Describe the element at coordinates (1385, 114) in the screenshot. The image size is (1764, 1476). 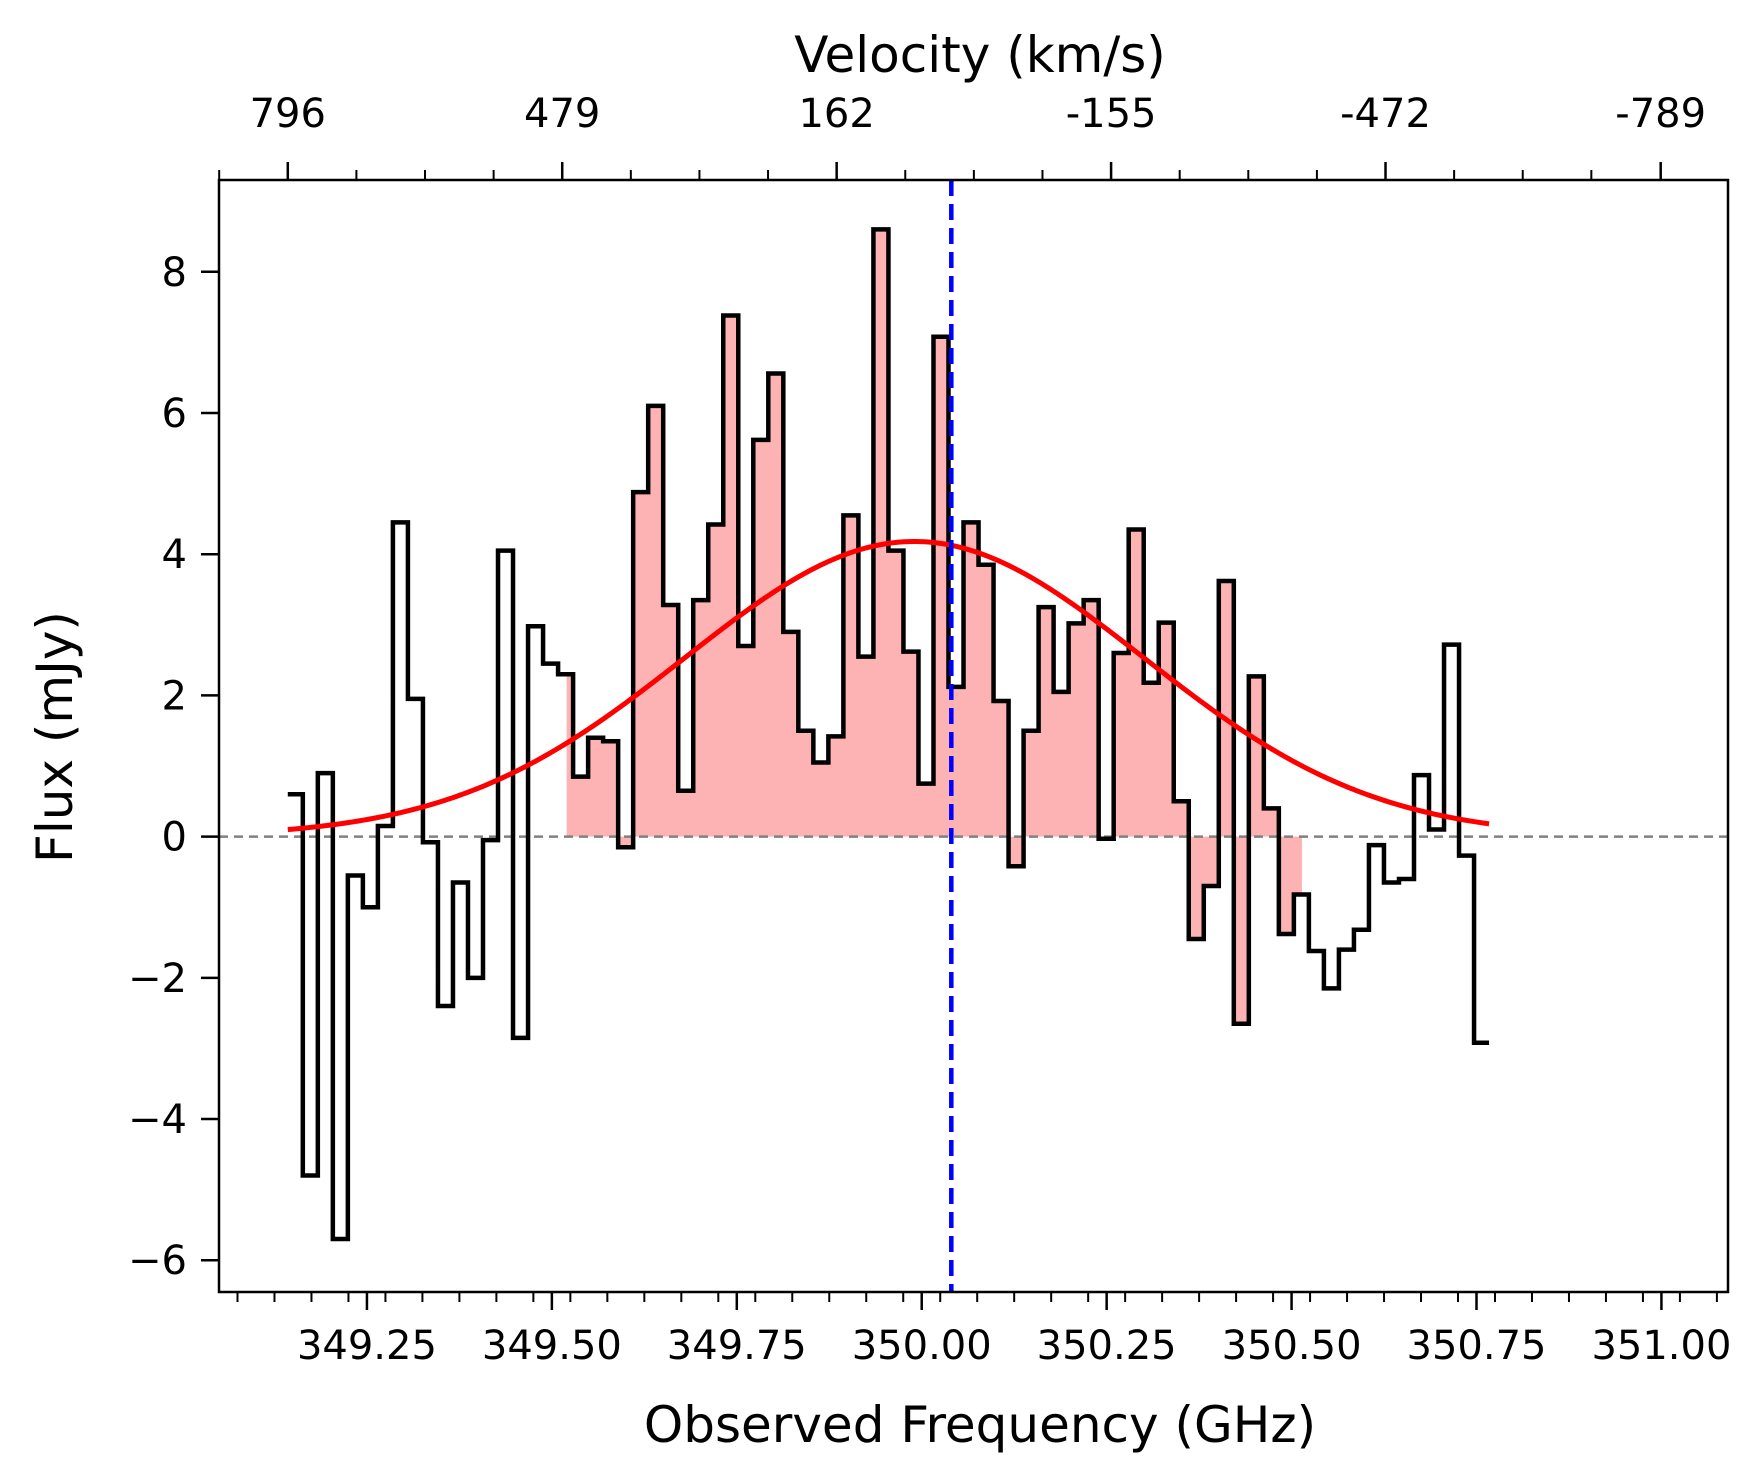
I see `top-tick-label: -472` at that location.